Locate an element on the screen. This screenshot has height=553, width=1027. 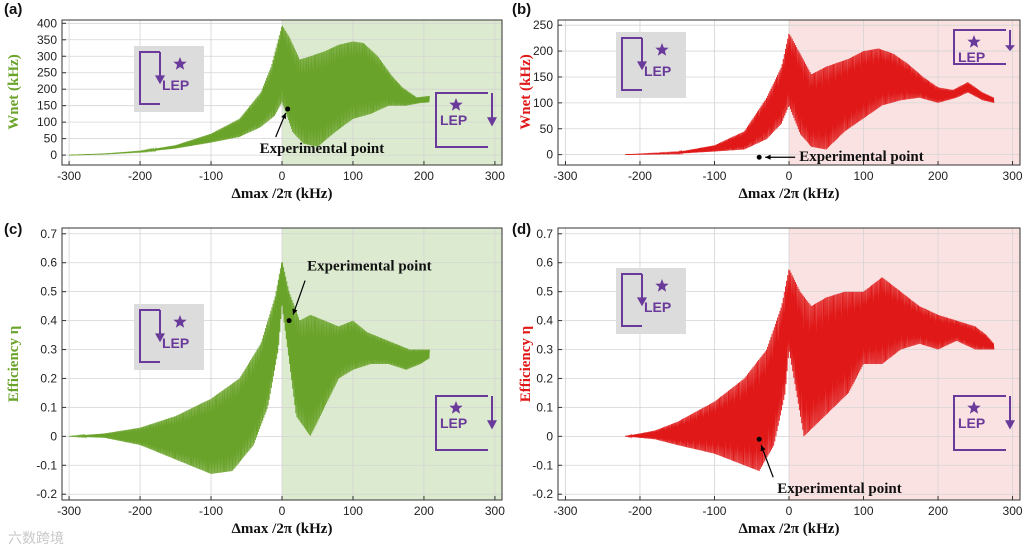
y-tick-label: 0.7 is located at coordinates (544, 234).